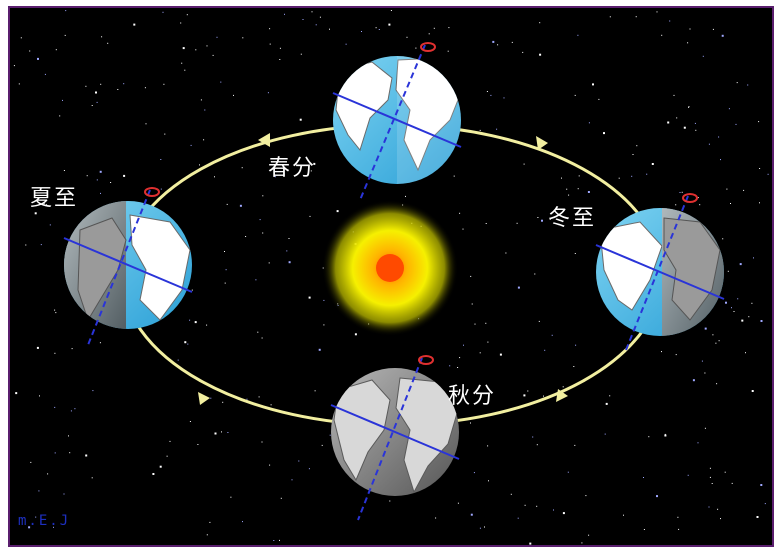 The width and height of the screenshot is (776, 551). I want to click on sun-icon, so click(390, 268).